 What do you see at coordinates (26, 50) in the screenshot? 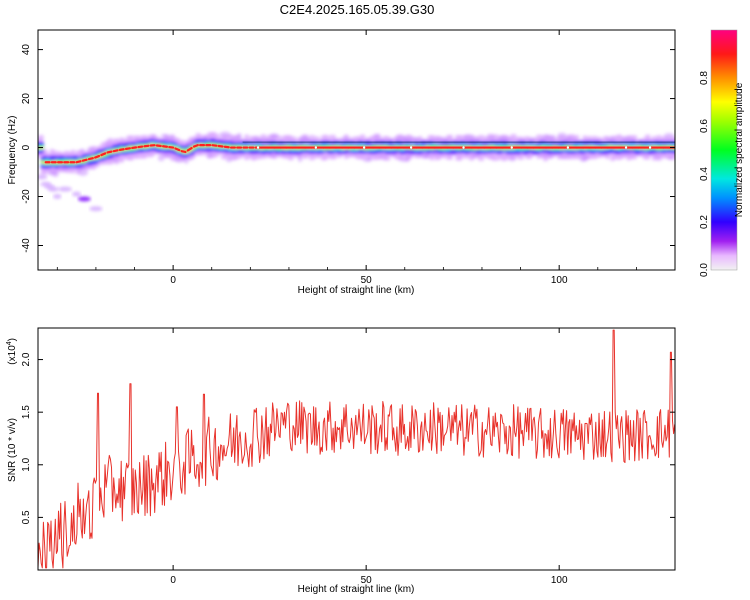
I see `spectrogram-ytick-label: 40` at bounding box center [26, 50].